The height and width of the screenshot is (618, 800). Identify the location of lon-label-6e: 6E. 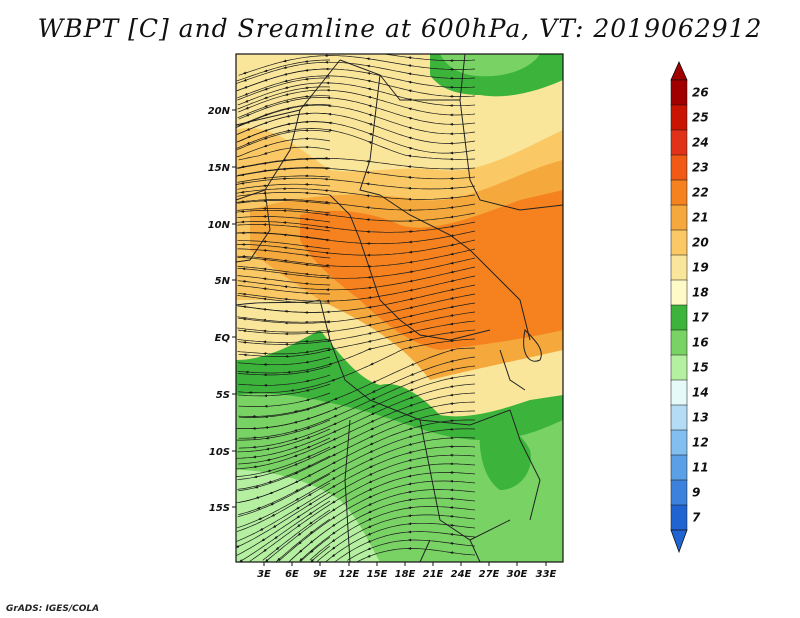
(292, 574).